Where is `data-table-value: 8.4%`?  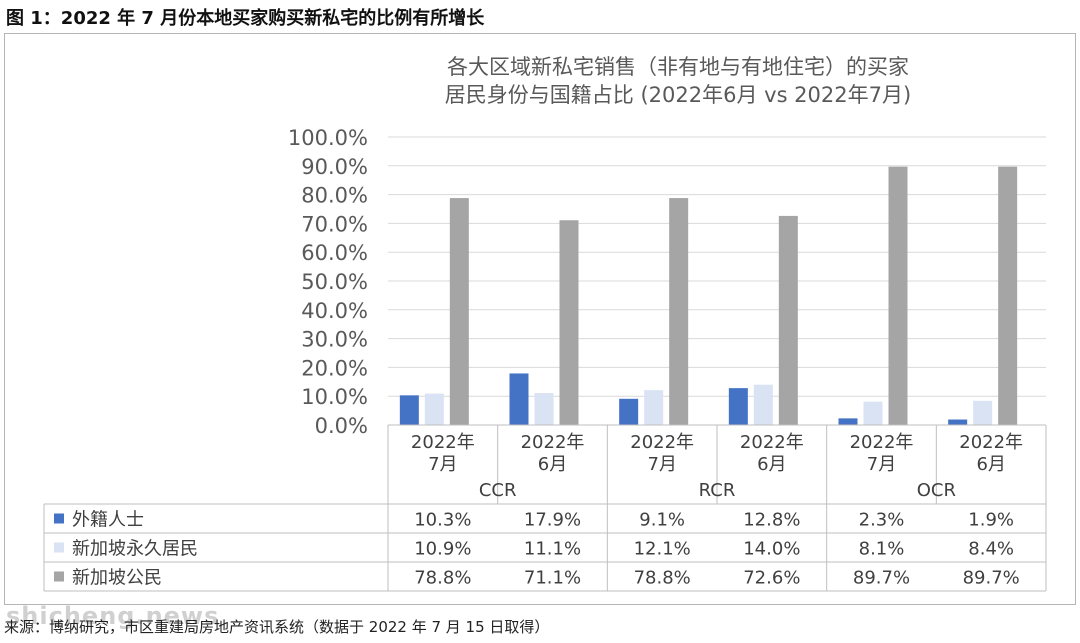 data-table-value: 8.4% is located at coordinates (991, 549).